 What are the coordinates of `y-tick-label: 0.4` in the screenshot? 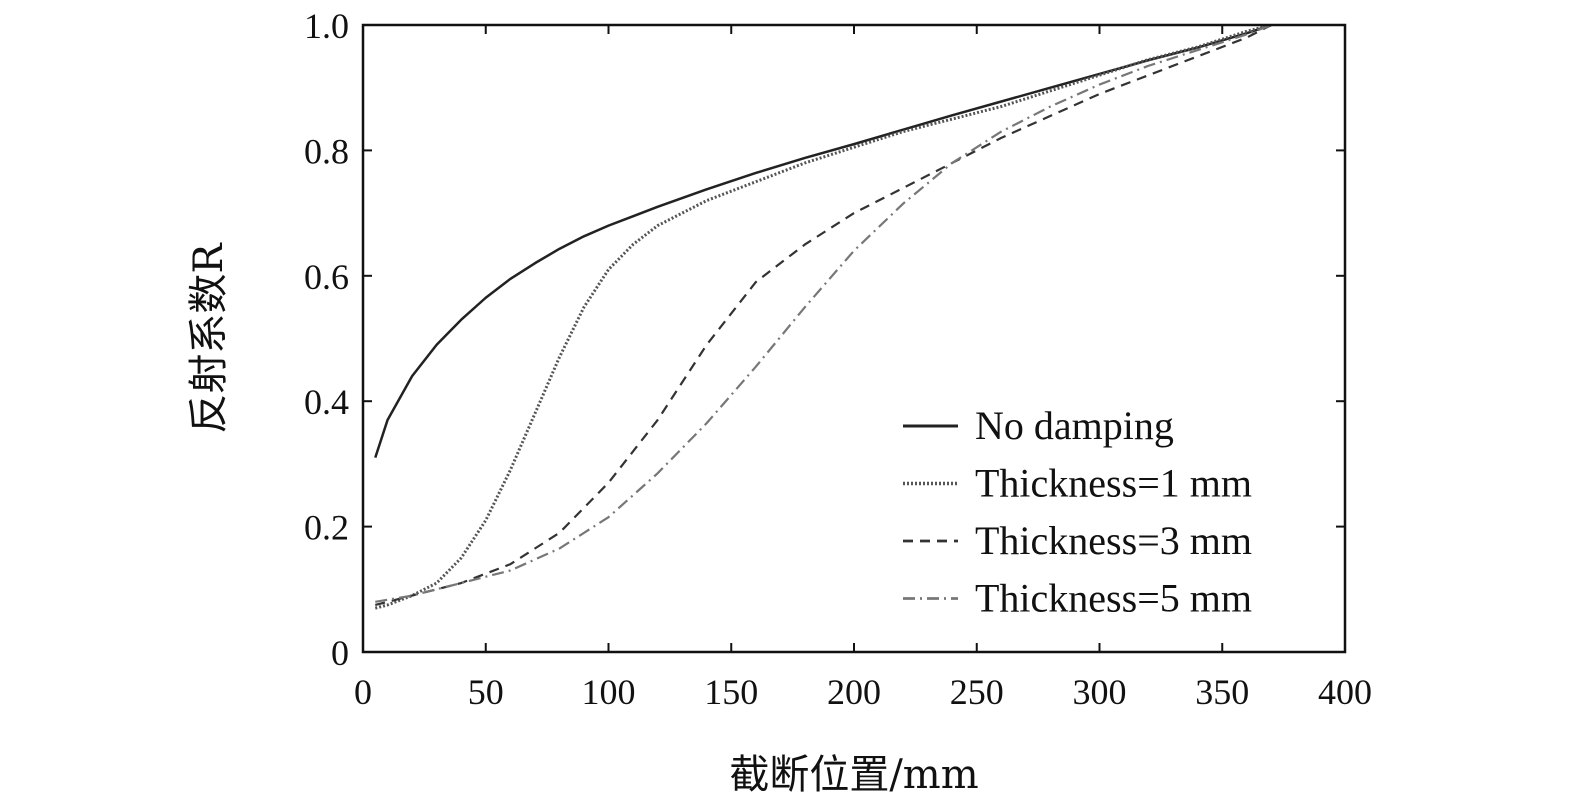 It's located at (326, 402).